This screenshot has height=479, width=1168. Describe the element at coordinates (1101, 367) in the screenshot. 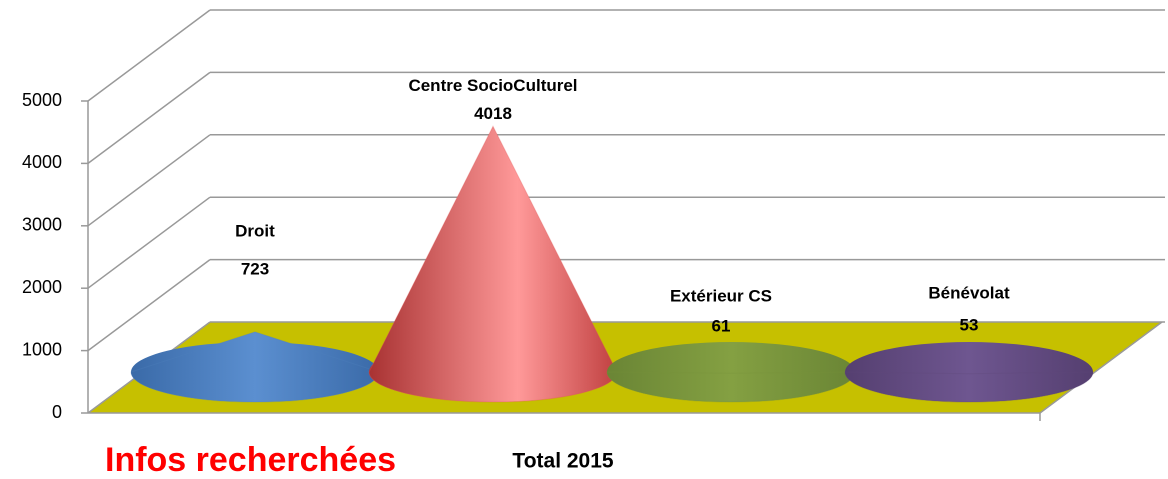

I see `floor-edge` at that location.